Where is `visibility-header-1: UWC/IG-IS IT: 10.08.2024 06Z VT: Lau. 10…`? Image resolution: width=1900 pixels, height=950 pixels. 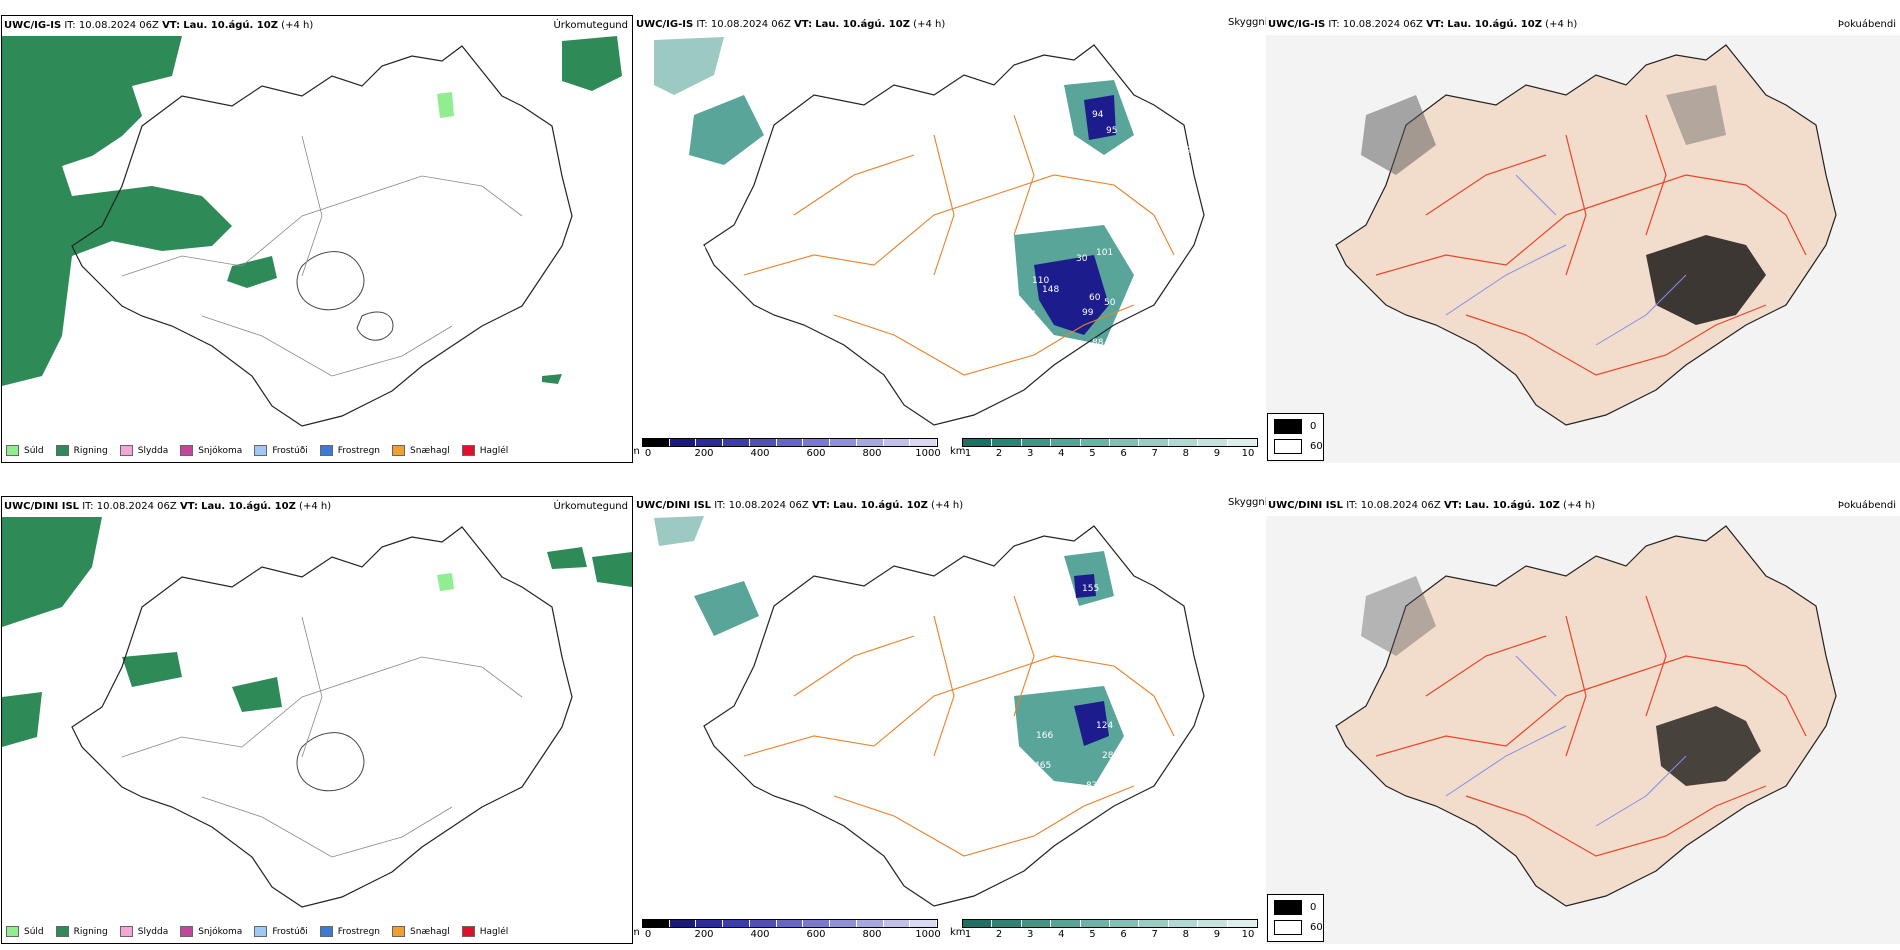 visibility-header-1: UWC/IG-IS IT: 10.08.2024 06Z VT: Lau. 10… is located at coordinates (791, 24).